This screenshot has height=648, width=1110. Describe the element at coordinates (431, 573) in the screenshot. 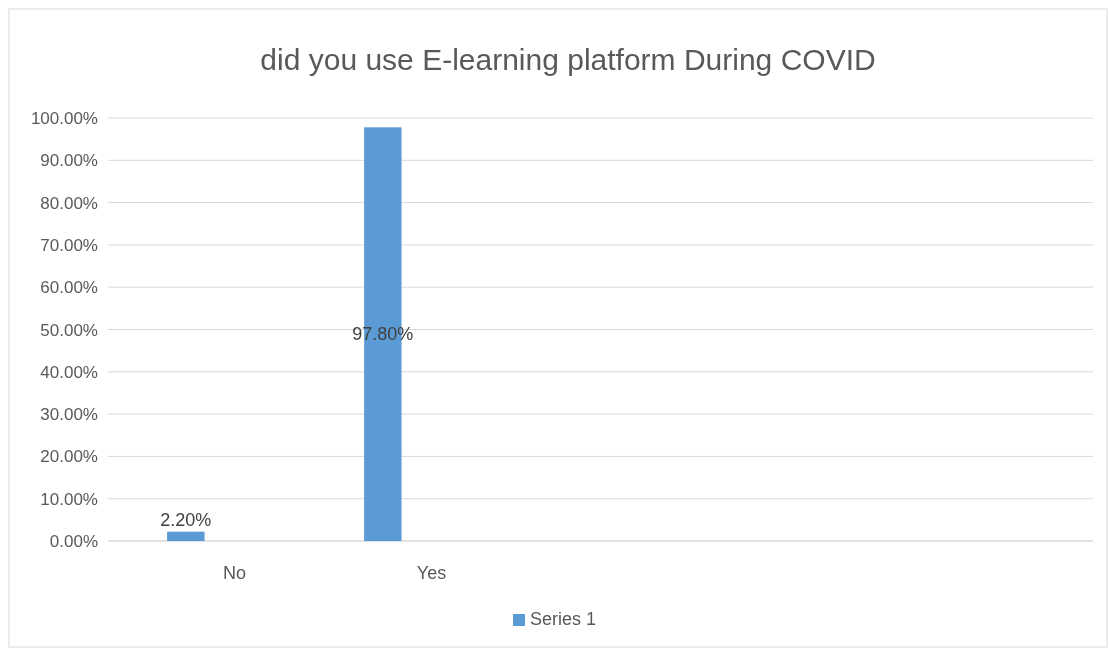

I see `x-tick-label: Yes` at that location.